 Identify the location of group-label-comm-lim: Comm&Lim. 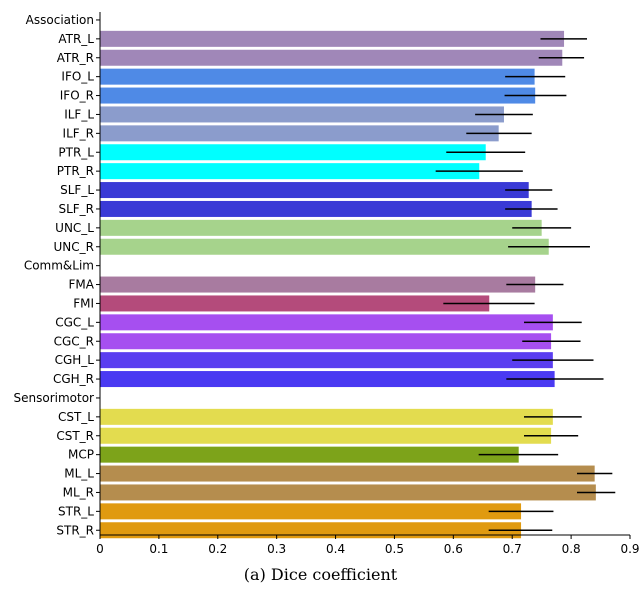
(59, 266).